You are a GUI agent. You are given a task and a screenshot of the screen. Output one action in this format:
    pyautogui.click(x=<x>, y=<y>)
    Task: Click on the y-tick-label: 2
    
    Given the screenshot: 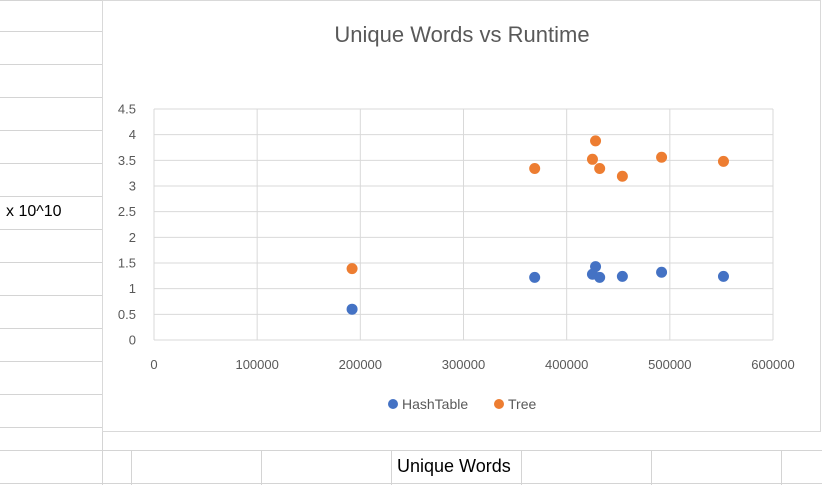 What is the action you would take?
    pyautogui.click(x=132, y=237)
    